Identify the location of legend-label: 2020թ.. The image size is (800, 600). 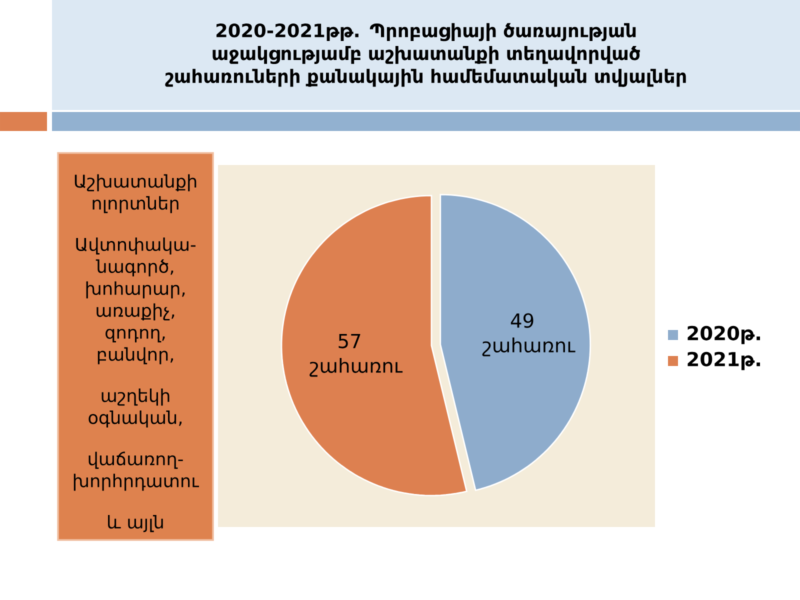
(724, 335).